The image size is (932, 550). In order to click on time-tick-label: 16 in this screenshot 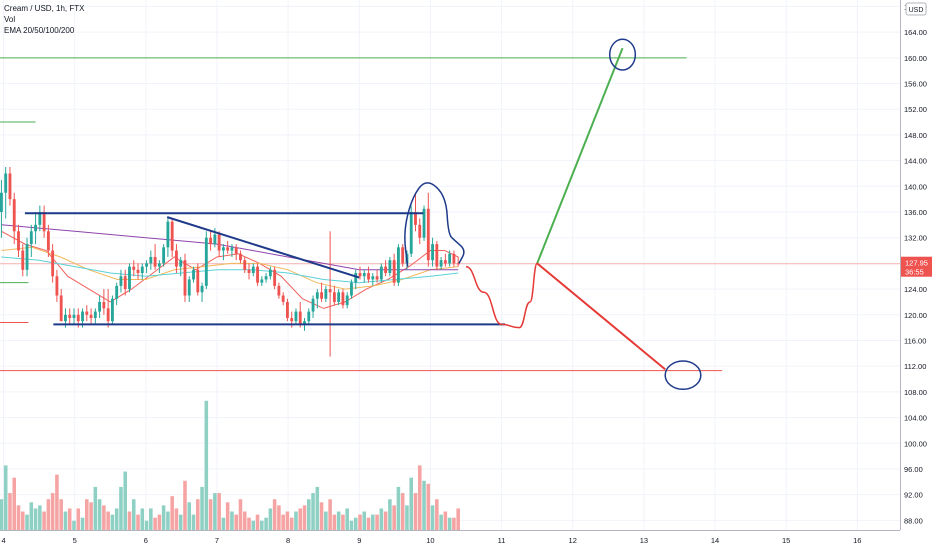, I will do `click(857, 540)`.